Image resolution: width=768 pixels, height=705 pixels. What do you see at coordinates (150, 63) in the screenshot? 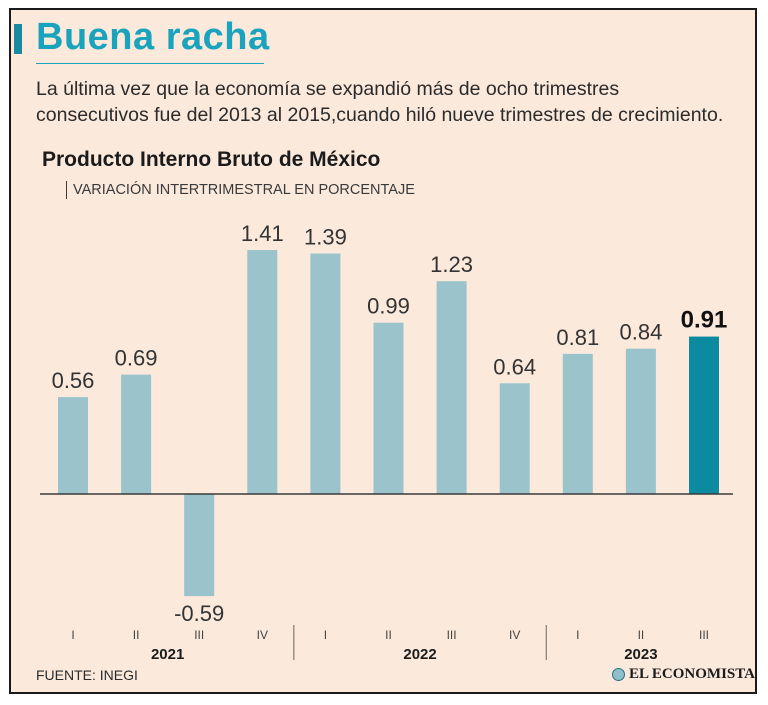
I see `title-underline` at bounding box center [150, 63].